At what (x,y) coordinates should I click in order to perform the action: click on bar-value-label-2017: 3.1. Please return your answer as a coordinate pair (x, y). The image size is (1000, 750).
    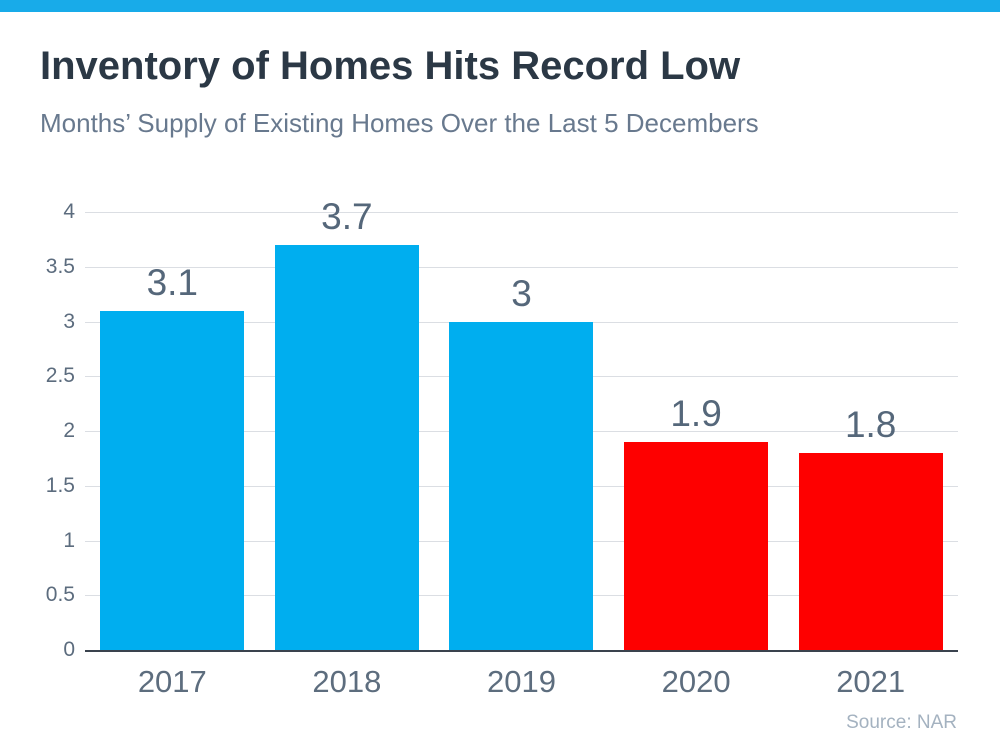
    Looking at the image, I should click on (172, 282).